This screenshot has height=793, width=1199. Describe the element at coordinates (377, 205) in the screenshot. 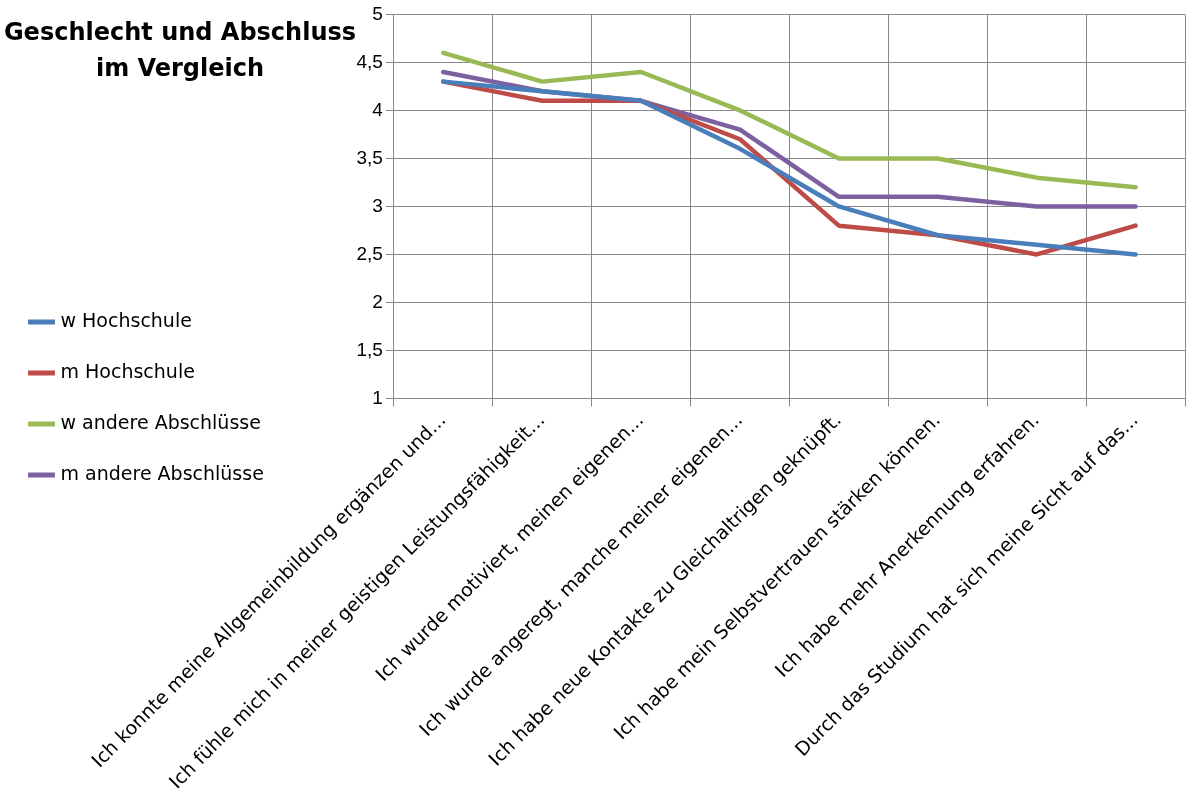

I see `y-tick-label: 3` at that location.